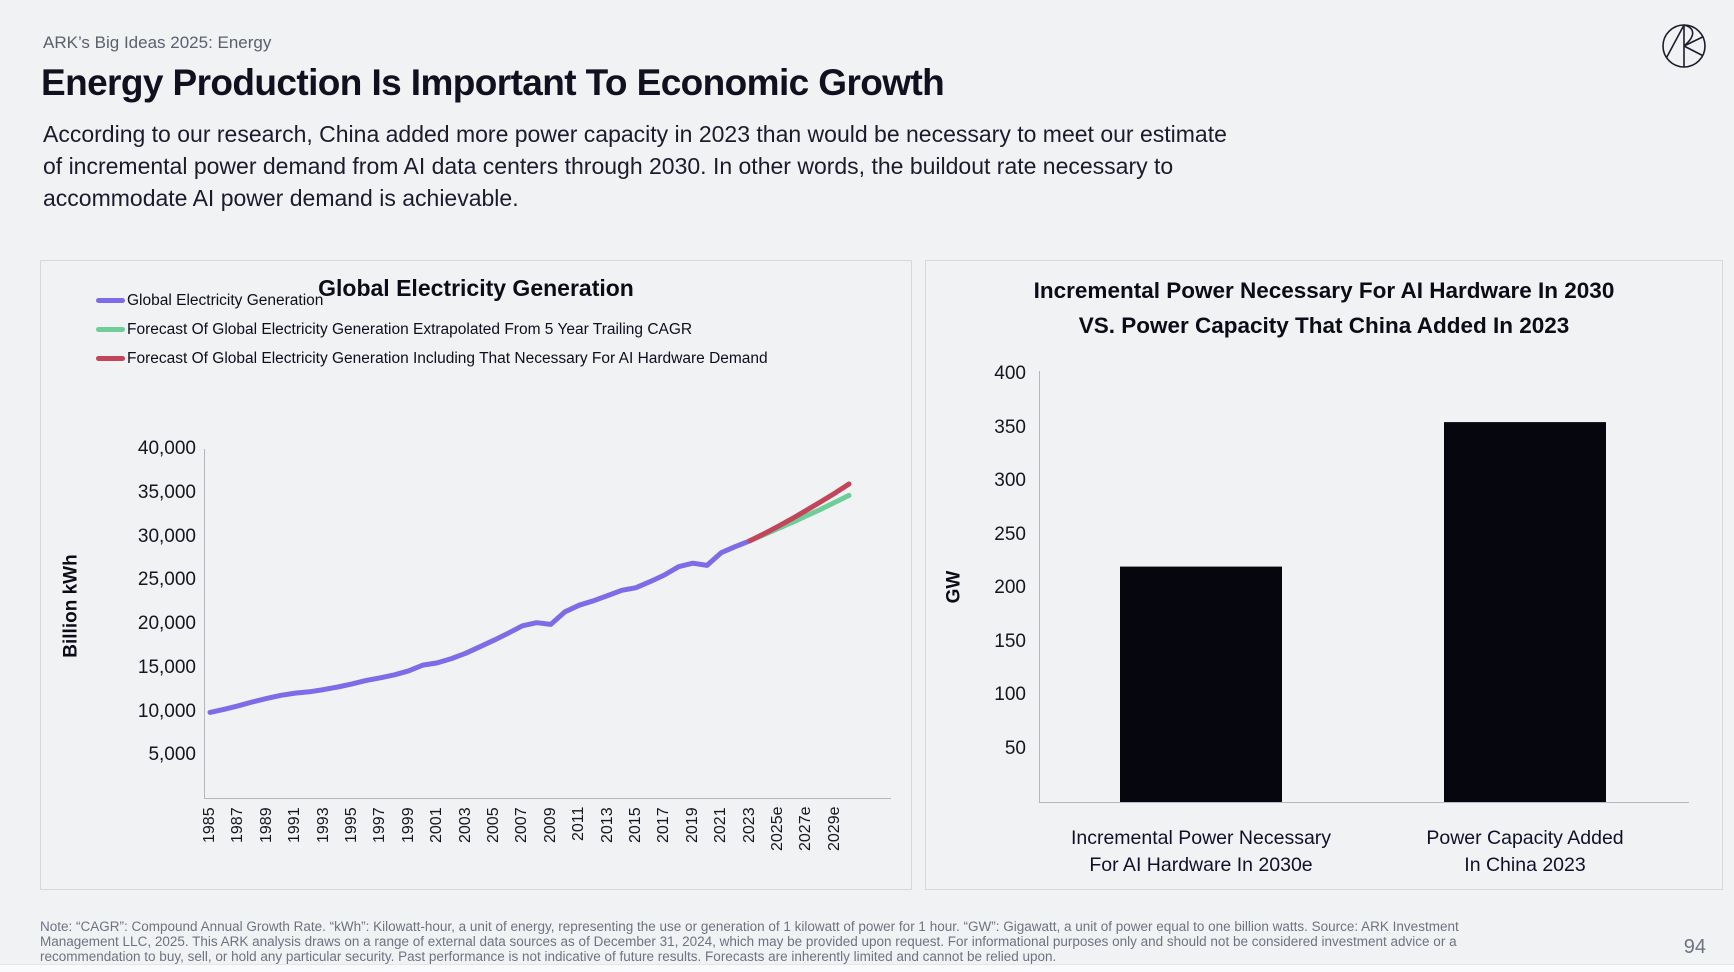  Describe the element at coordinates (1010, 534) in the screenshot. I see `bar-ytick-label: 250` at that location.